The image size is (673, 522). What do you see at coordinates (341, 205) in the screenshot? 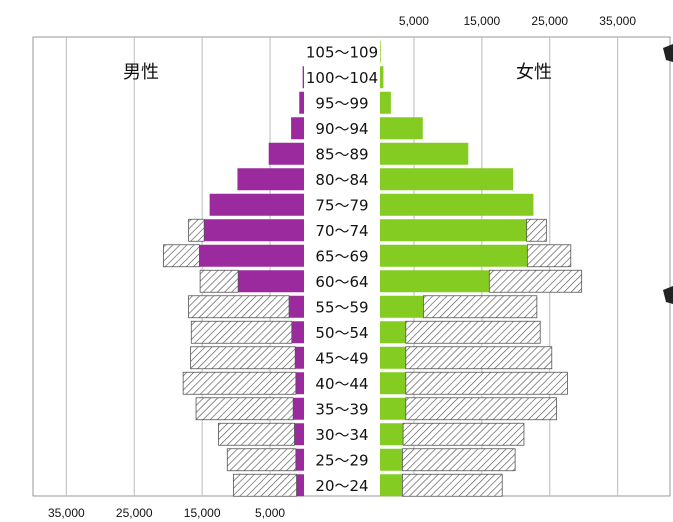
I see `age-label: 75～79` at bounding box center [341, 205].